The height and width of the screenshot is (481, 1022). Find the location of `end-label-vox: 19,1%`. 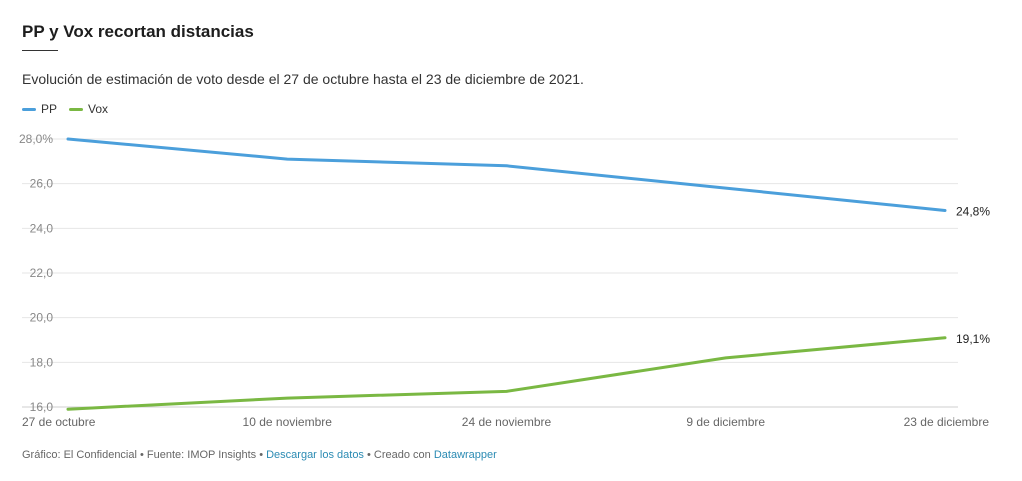

end-label-vox: 19,1% is located at coordinates (973, 339).